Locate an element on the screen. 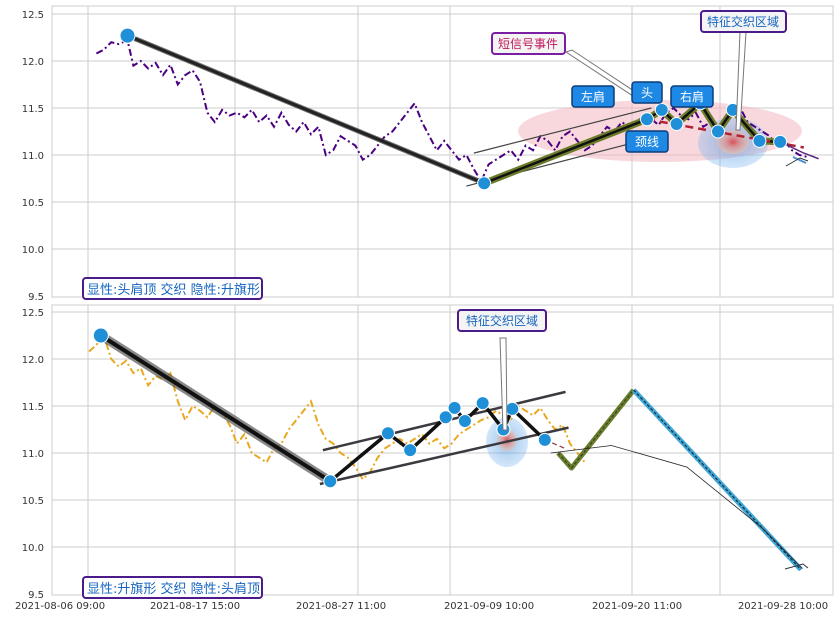  bottom-panel-label-box is located at coordinates (172, 587).